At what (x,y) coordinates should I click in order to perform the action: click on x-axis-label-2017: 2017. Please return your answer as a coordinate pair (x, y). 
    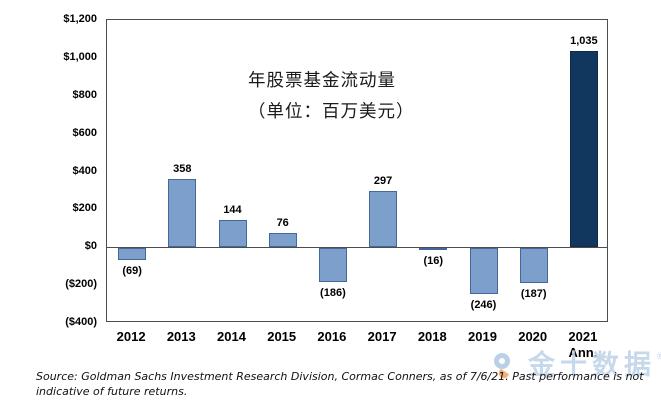
    Looking at the image, I should click on (382, 336).